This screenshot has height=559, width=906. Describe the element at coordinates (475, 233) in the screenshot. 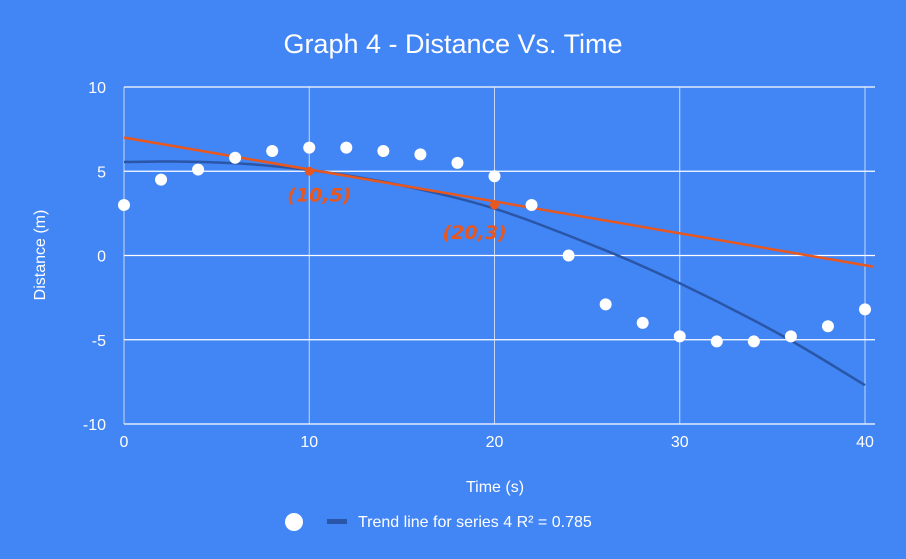

I see `annotation-label: (20,3)` at that location.